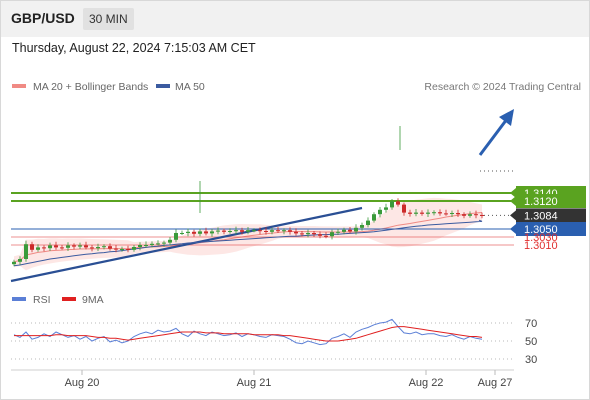 Image resolution: width=590 pixels, height=400 pixels. I want to click on last-price-label: 1.3084, so click(541, 216).